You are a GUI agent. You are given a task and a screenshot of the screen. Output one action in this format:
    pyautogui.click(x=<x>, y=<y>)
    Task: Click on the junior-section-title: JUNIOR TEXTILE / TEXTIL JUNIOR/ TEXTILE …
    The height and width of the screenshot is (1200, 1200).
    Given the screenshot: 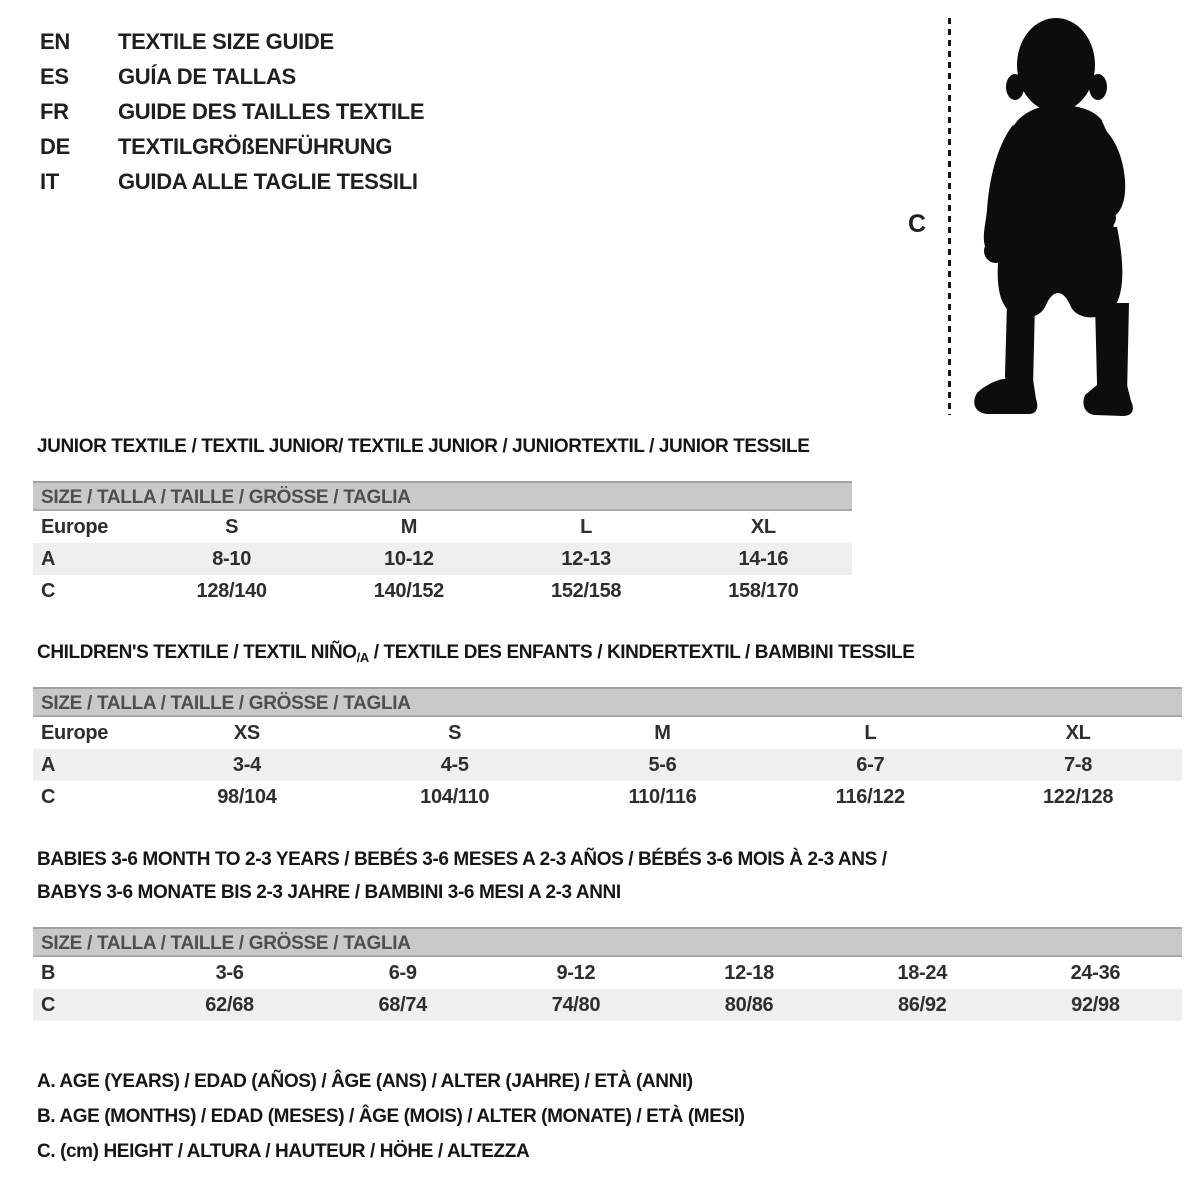 What is the action you would take?
    pyautogui.click(x=423, y=446)
    